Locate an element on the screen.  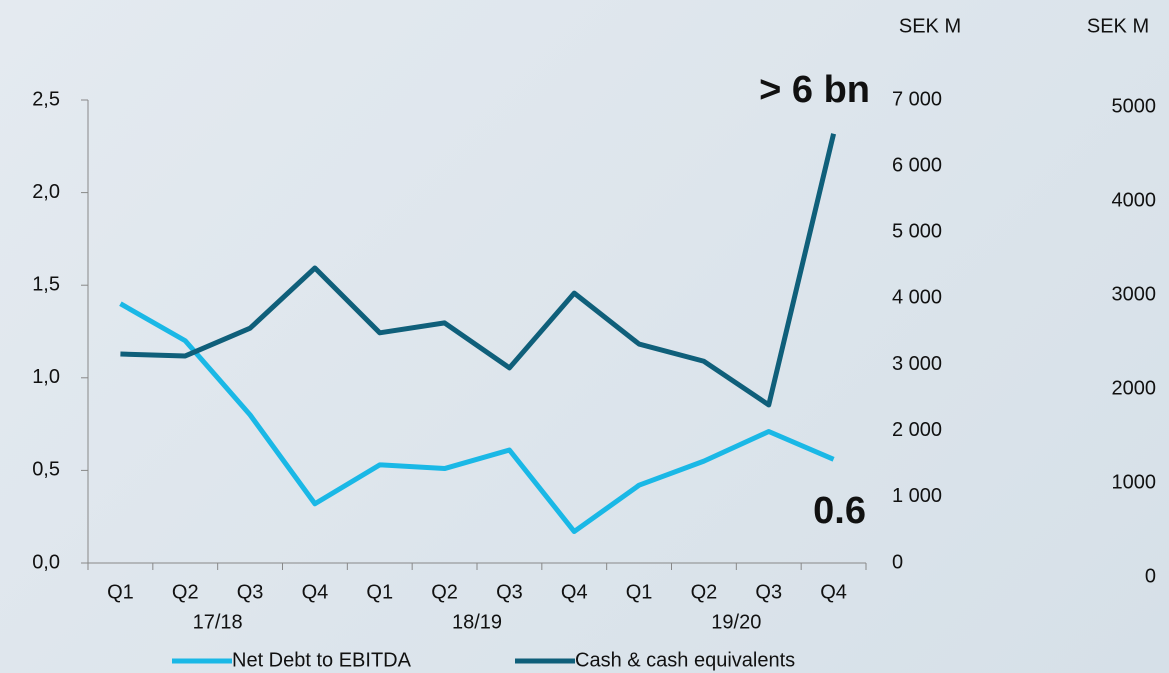
y3-tick-label: 4000 is located at coordinates (1134, 200).